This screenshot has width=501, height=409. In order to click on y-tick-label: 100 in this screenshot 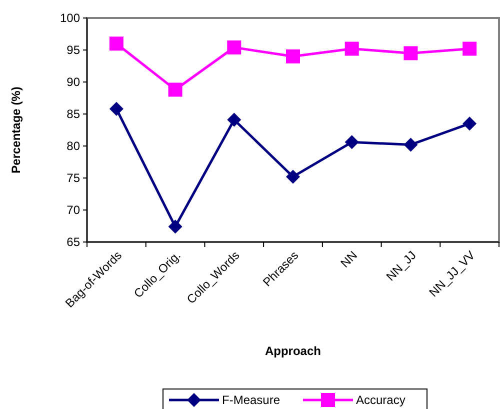, I will do `click(70, 18)`.